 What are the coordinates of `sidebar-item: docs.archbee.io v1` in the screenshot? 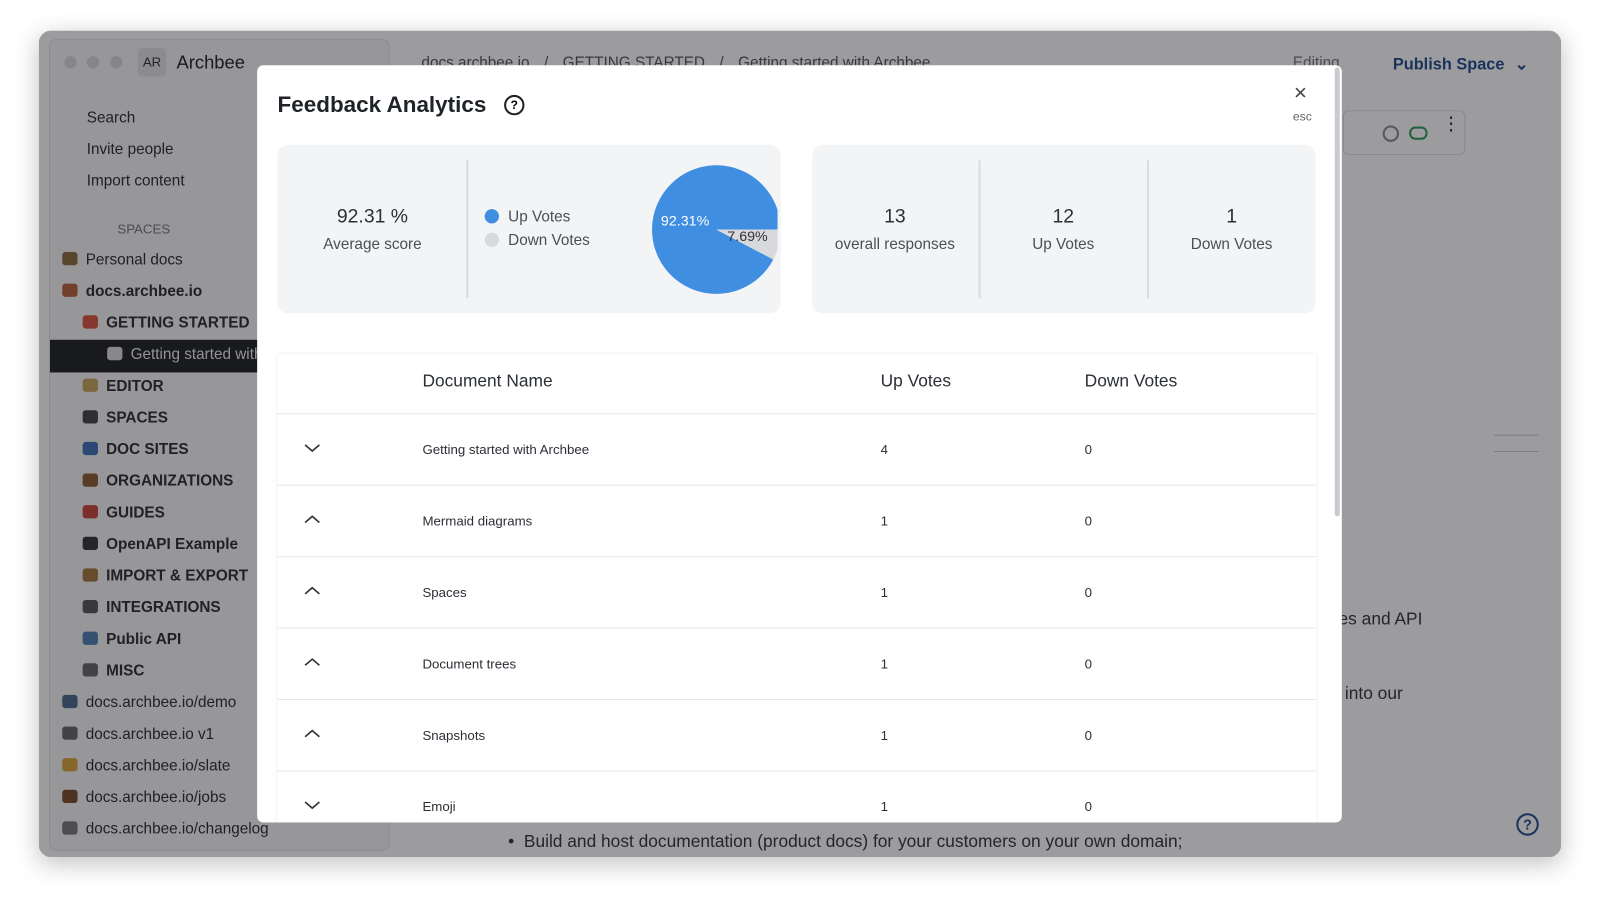 It's located at (138, 735).